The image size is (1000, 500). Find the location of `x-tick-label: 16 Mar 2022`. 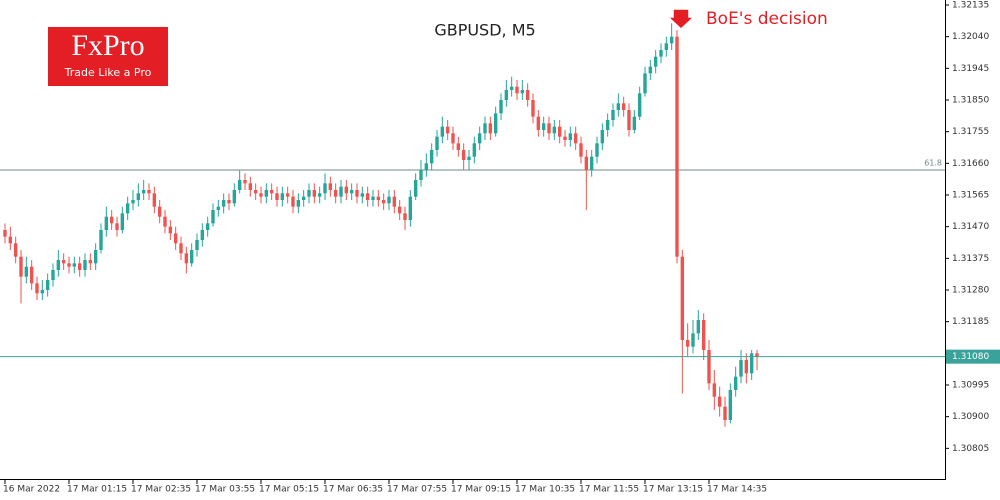

x-tick-label: 16 Mar 2022 is located at coordinates (31, 490).